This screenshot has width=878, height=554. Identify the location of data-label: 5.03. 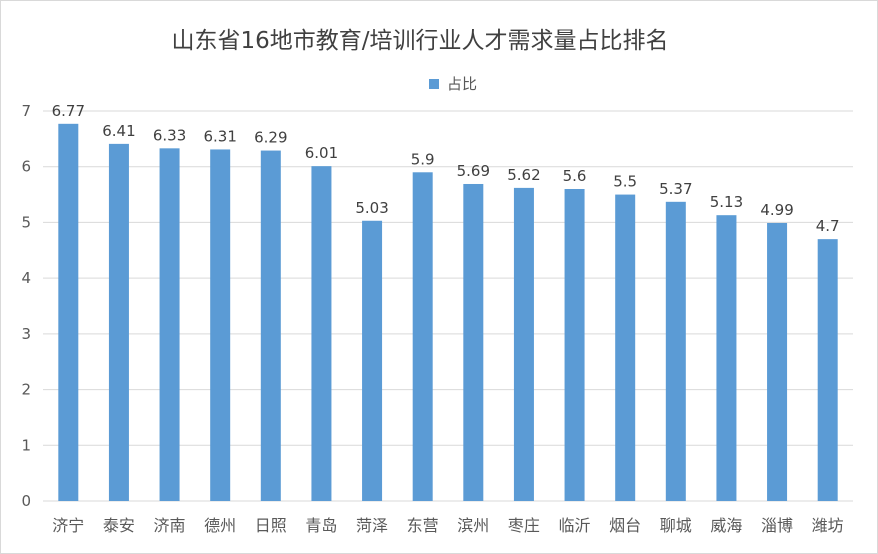
(371, 208).